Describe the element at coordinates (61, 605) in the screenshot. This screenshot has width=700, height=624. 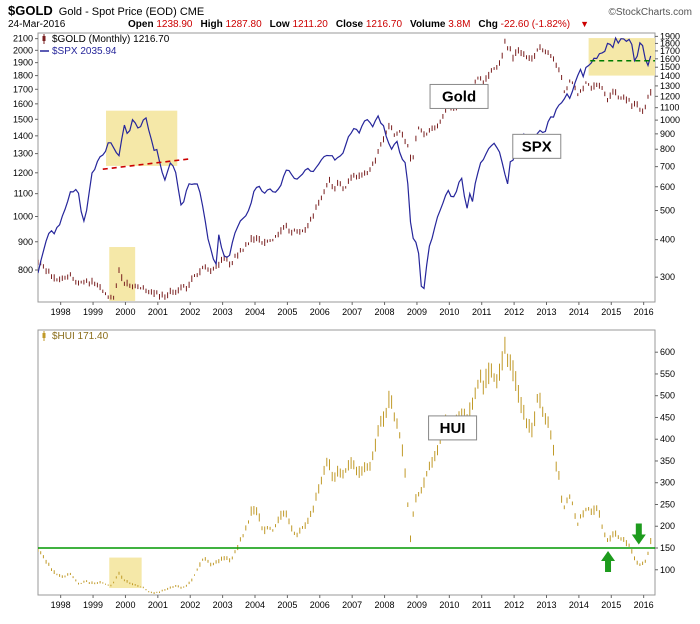
I see `x-year-label: 1998` at that location.